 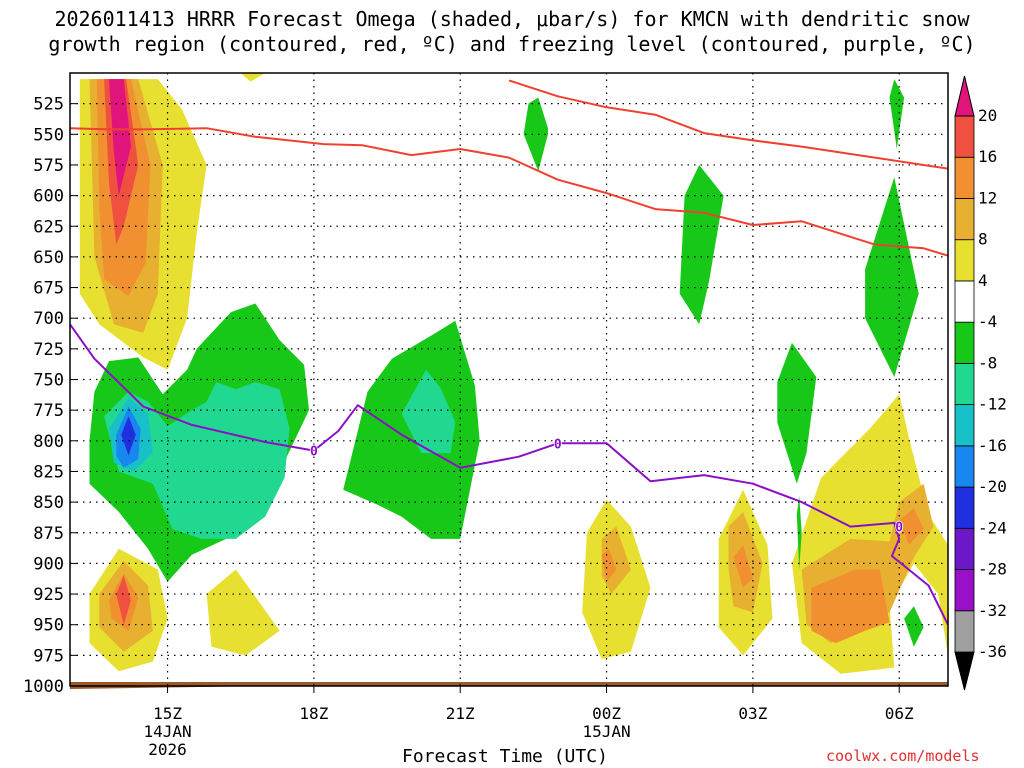 I want to click on x-tick-date-15Z: 14JAN, so click(x=167, y=731).